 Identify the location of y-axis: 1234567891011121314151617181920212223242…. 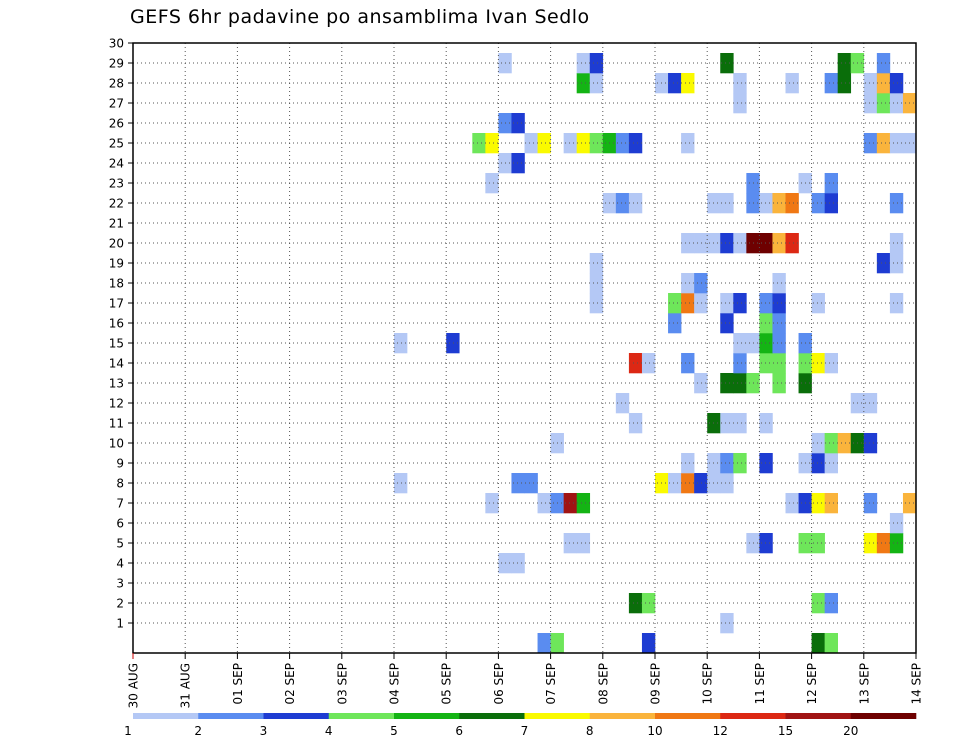
(121, 334).